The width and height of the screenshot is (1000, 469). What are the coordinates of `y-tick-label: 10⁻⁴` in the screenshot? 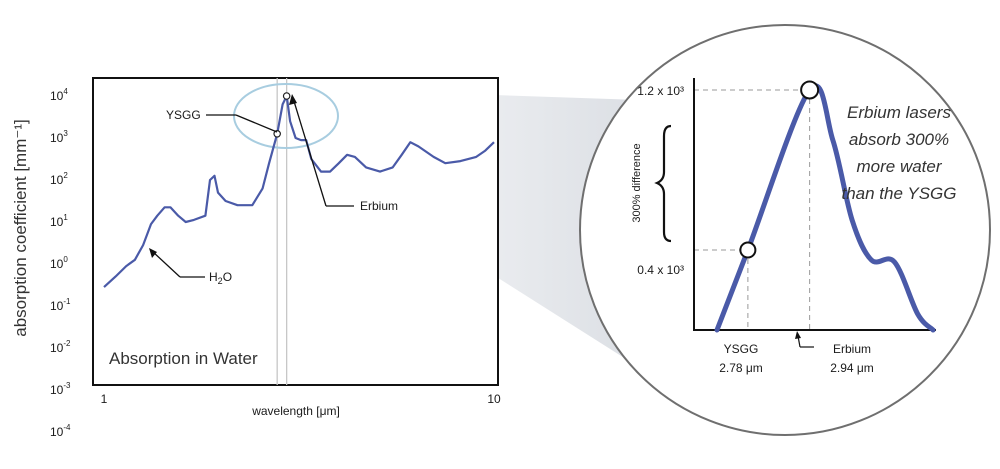 It's located at (60, 431).